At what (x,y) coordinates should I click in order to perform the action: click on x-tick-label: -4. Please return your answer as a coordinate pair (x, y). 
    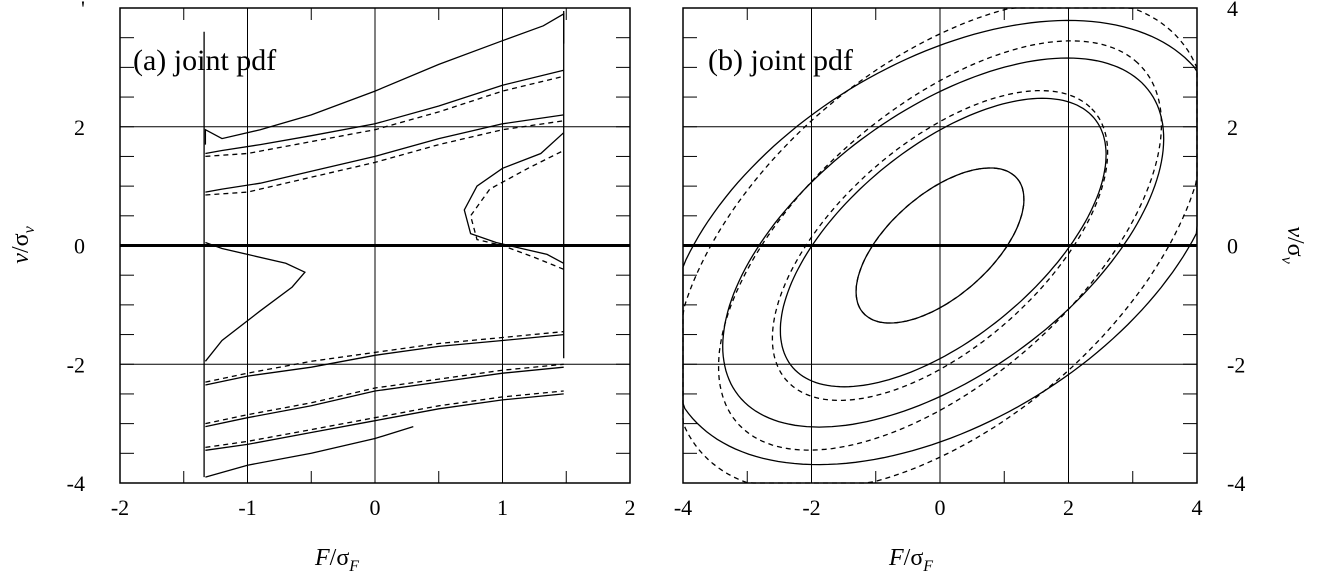
    Looking at the image, I should click on (683, 507).